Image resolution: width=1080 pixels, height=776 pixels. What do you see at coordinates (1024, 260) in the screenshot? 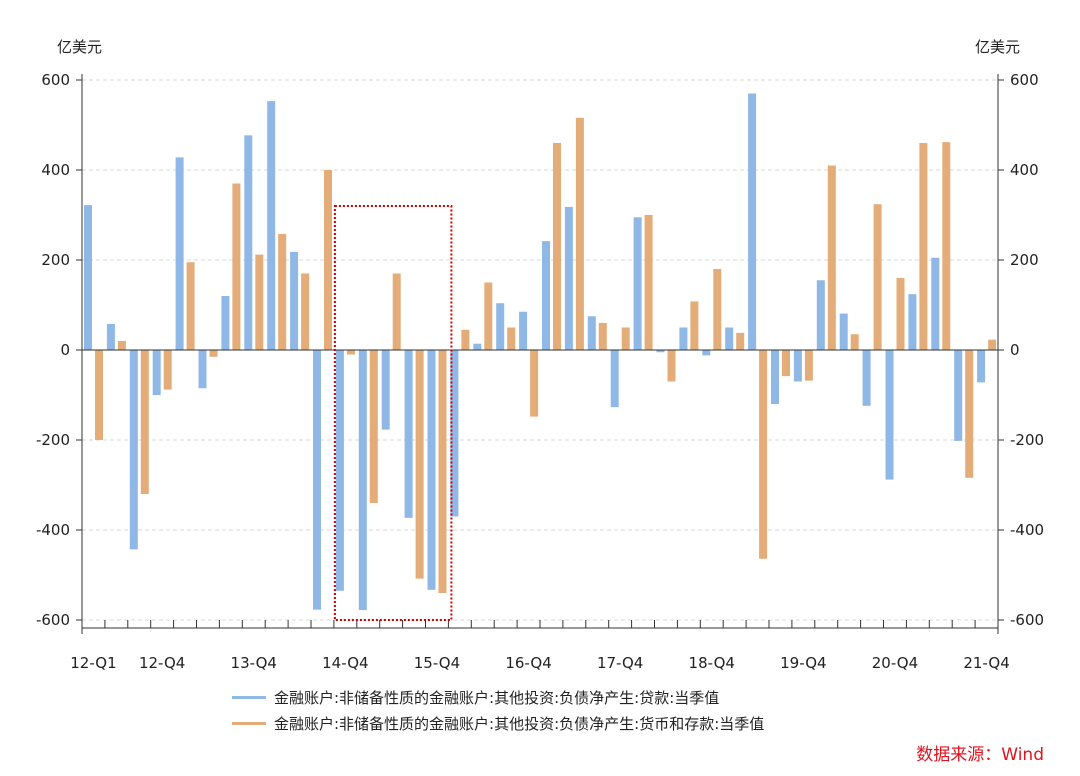
I see `y-tick-label-right: 200` at bounding box center [1024, 260].